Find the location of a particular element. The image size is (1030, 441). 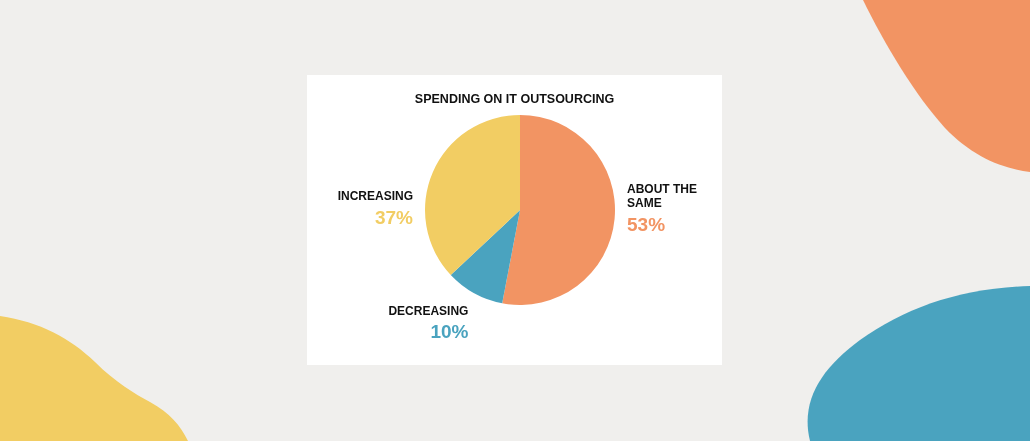

slice-label: INCREASING is located at coordinates (375, 196).